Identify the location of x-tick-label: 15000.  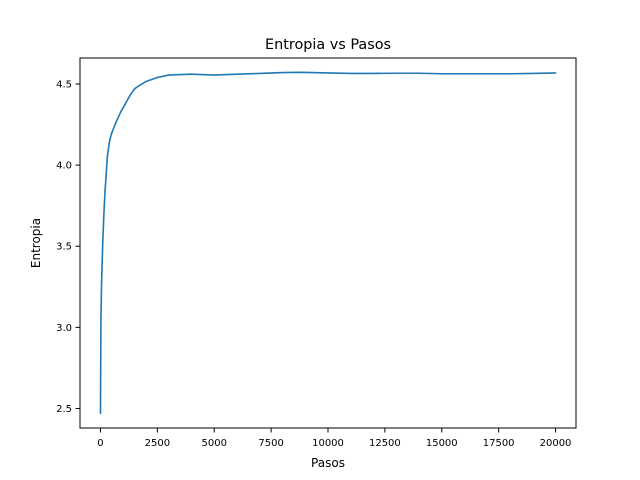
(442, 443).